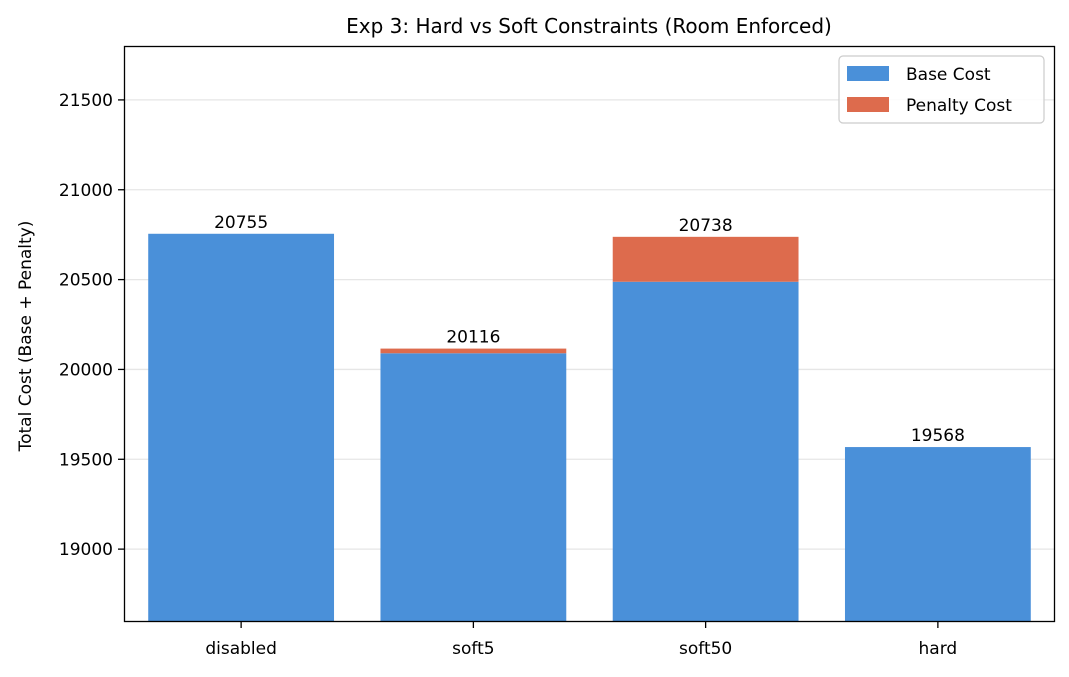  What do you see at coordinates (26, 337) in the screenshot?
I see `y-axis-label: Total Cost (Base + Penalty)` at bounding box center [26, 337].